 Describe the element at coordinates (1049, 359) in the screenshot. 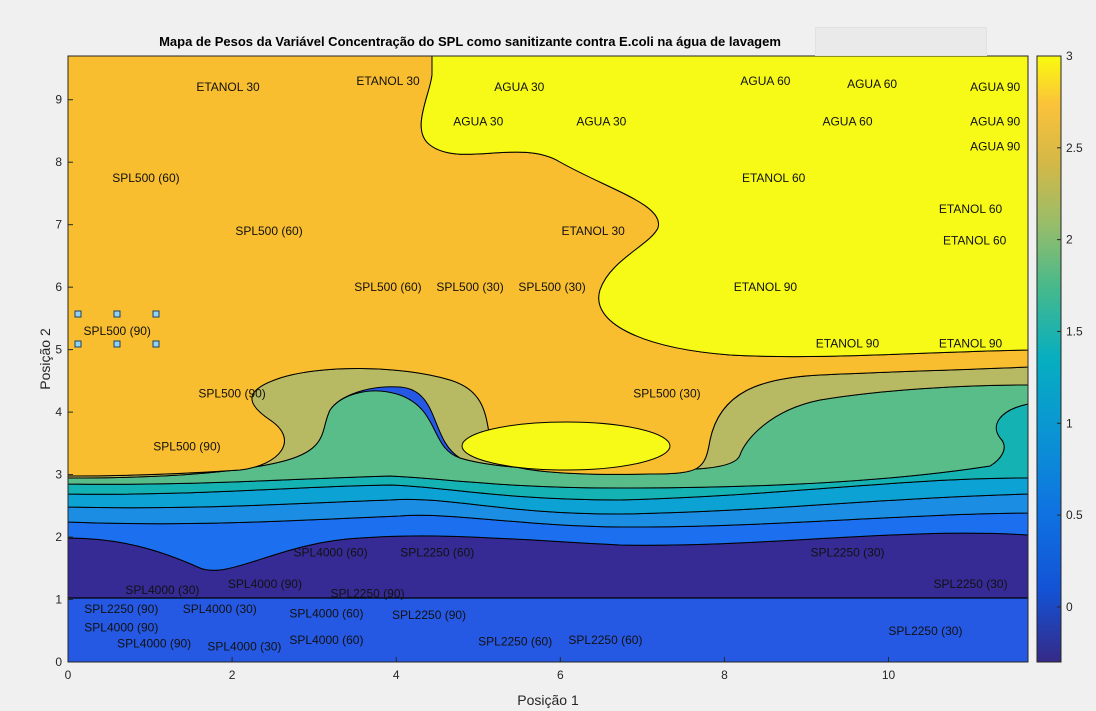

I see `colorbar-gradient` at that location.